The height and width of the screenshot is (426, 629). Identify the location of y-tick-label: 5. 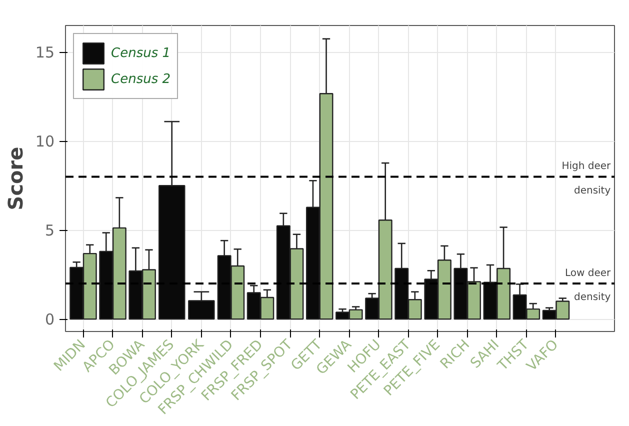
(49, 231).